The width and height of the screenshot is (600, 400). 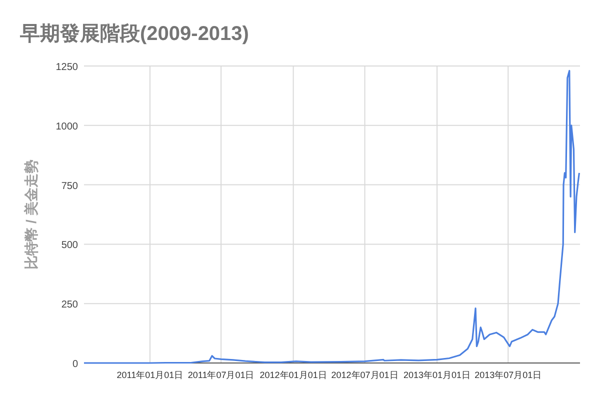 What do you see at coordinates (69, 186) in the screenshot?
I see `y-tick-label: 750` at bounding box center [69, 186].